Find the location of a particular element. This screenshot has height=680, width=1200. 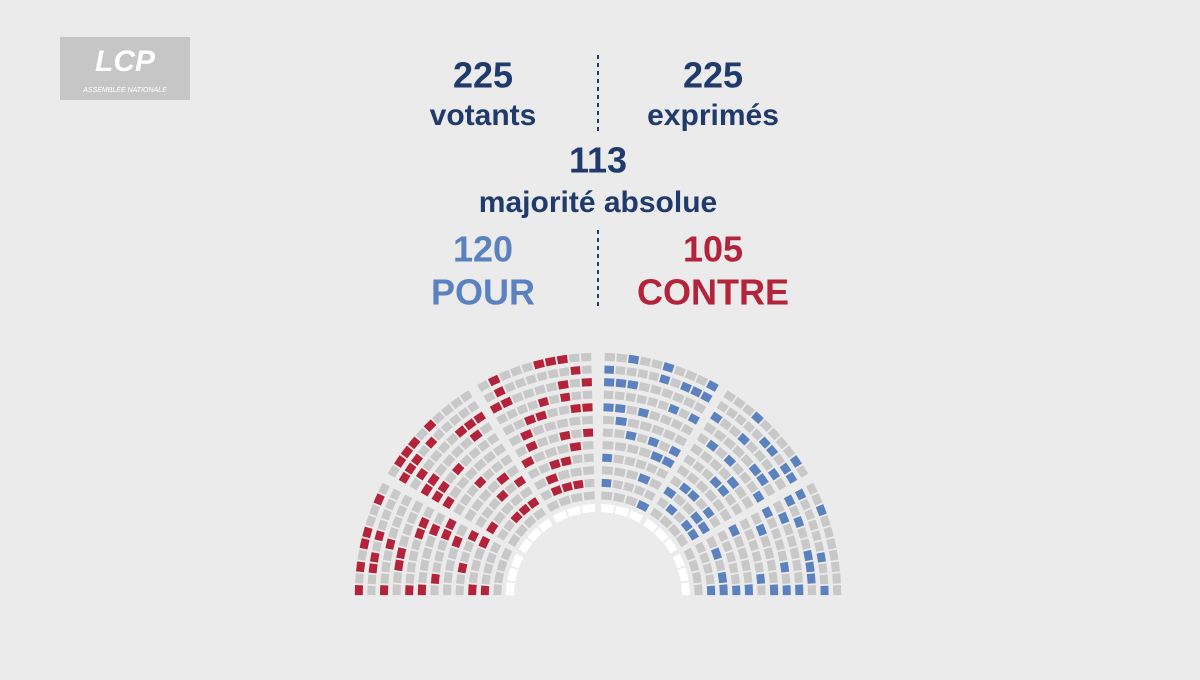

majorite-label: majorité absolue is located at coordinates (598, 202).